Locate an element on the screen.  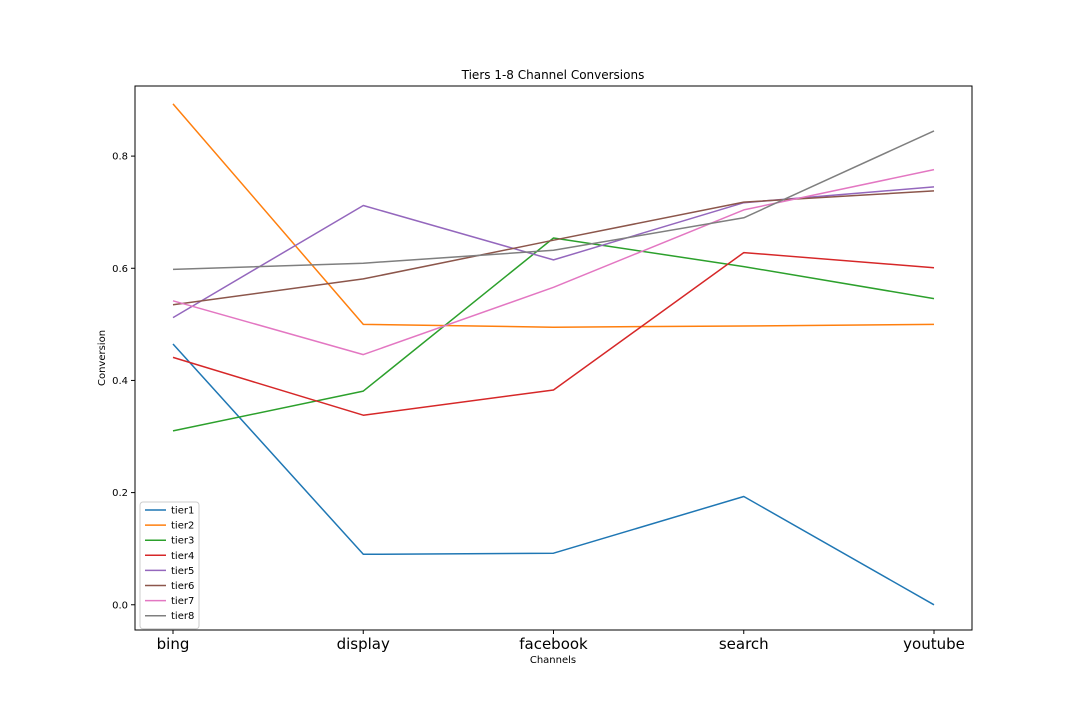
y-tick-label: 0.0 is located at coordinates (120, 605).